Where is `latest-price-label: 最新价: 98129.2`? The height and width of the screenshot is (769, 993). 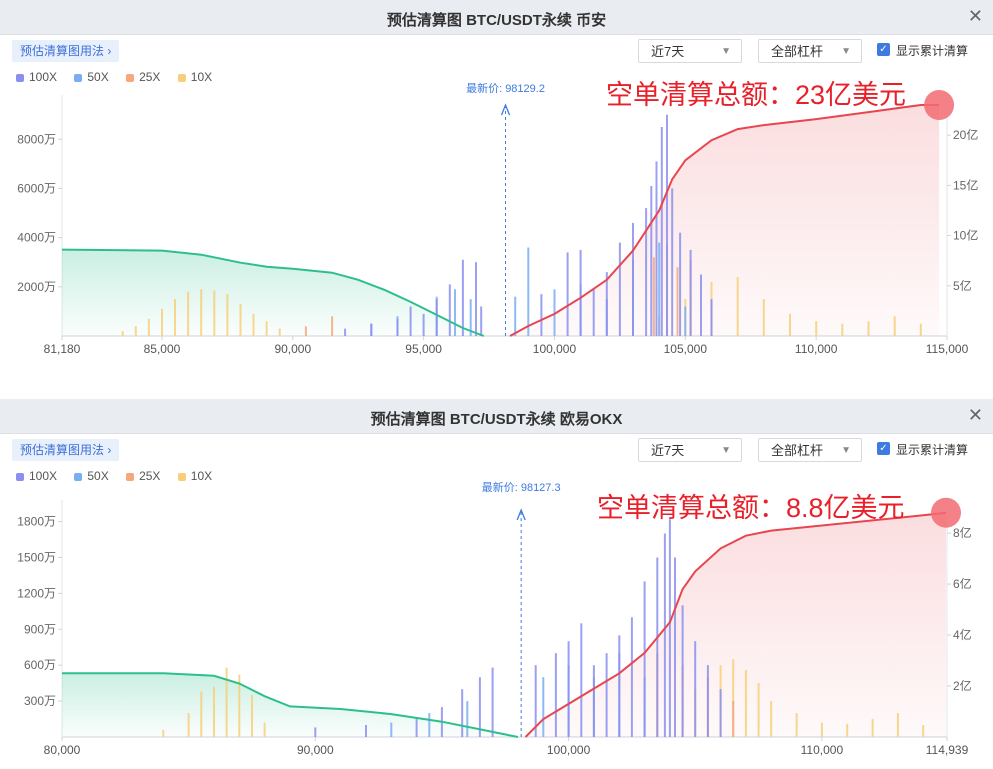
latest-price-label: 最新价: 98129.2 is located at coordinates (505, 88).